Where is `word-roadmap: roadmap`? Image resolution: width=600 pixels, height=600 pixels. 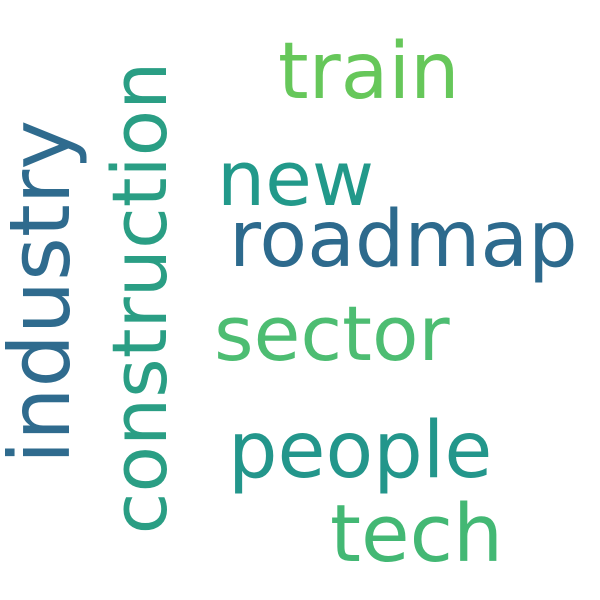 word-roadmap: roadmap is located at coordinates (403, 240).